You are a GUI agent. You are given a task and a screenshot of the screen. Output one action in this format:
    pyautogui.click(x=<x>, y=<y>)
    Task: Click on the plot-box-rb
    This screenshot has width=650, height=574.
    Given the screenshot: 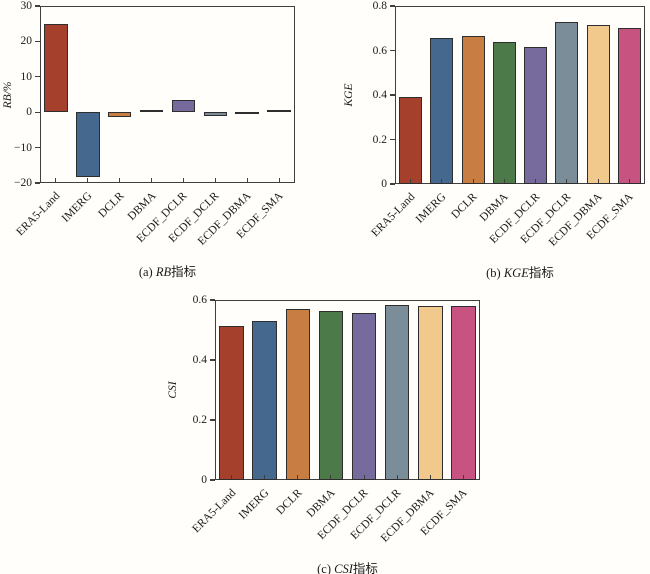 What is the action you would take?
    pyautogui.click(x=167, y=94)
    